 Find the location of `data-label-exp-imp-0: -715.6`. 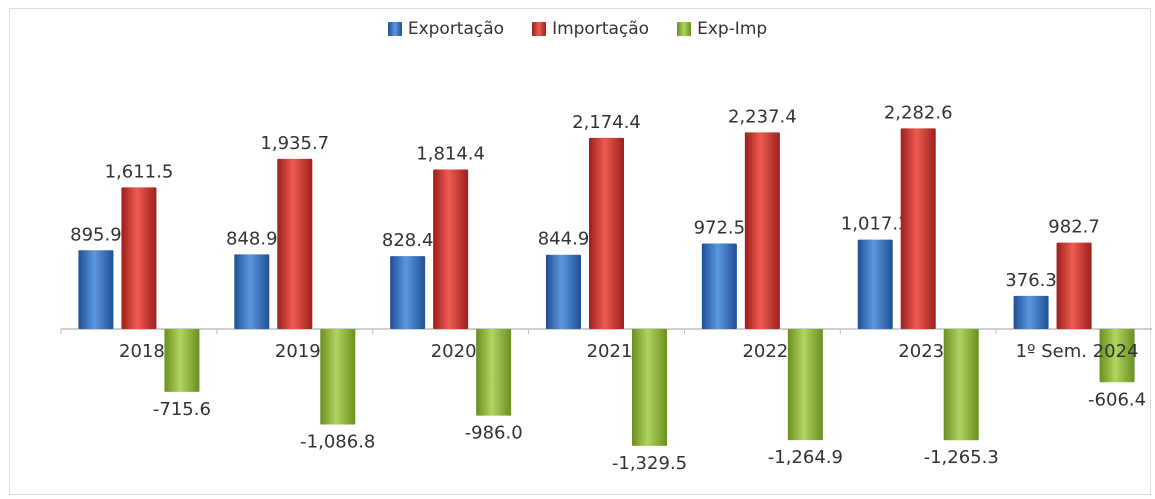

data-label-exp-imp-0: -715.6 is located at coordinates (182, 409).